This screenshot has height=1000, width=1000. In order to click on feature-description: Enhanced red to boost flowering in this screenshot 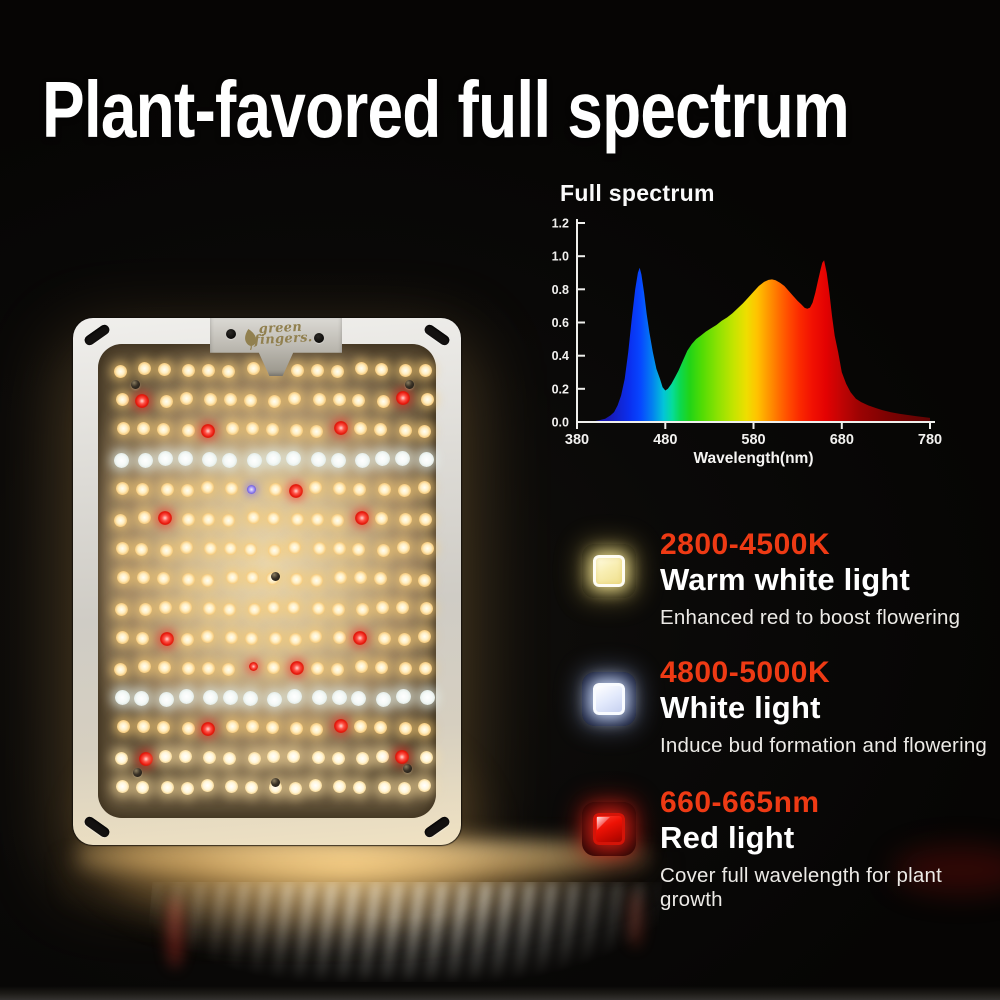, I will do `click(810, 617)`.